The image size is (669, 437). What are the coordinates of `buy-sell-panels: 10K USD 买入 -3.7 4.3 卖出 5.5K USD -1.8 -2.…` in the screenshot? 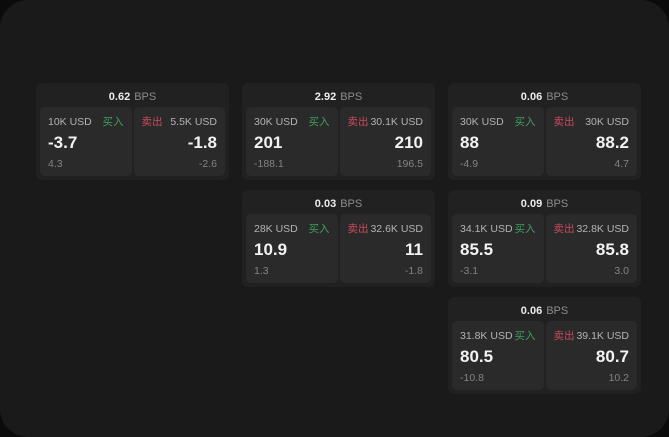 It's located at (132, 141).